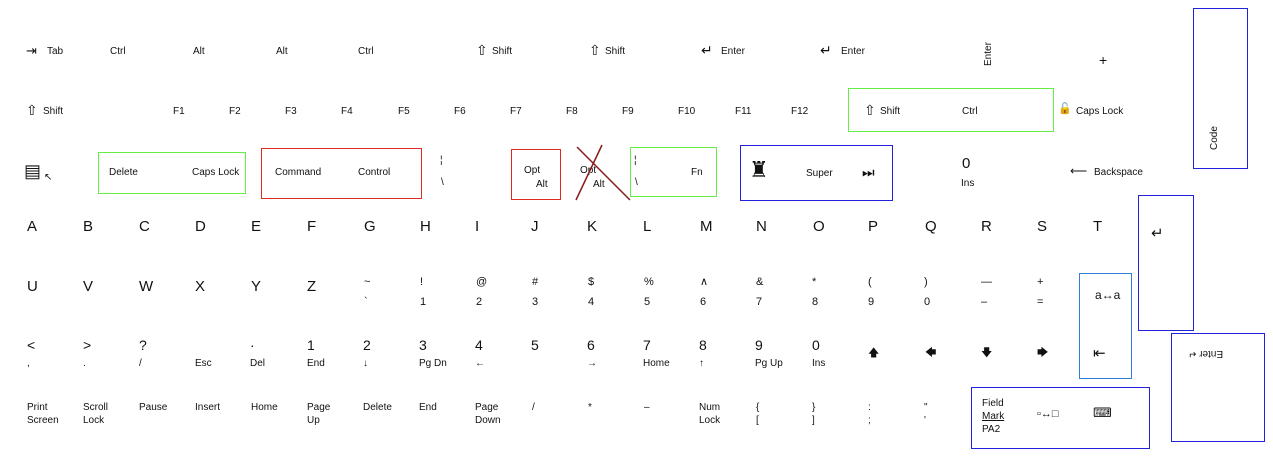 The width and height of the screenshot is (1273, 467). Describe the element at coordinates (479, 302) in the screenshot. I see `symbol-key: 2` at that location.